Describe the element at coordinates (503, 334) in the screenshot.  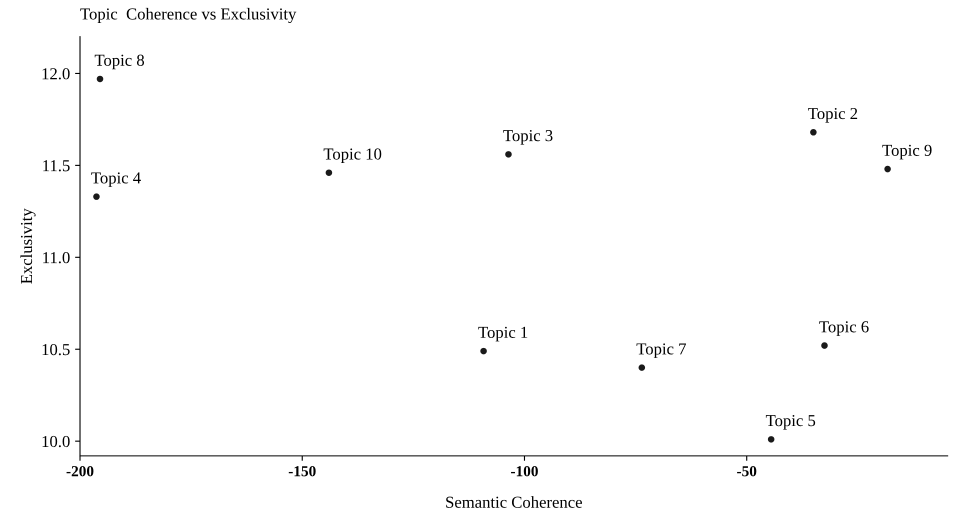
I see `annotation: Topic 1` at that location.